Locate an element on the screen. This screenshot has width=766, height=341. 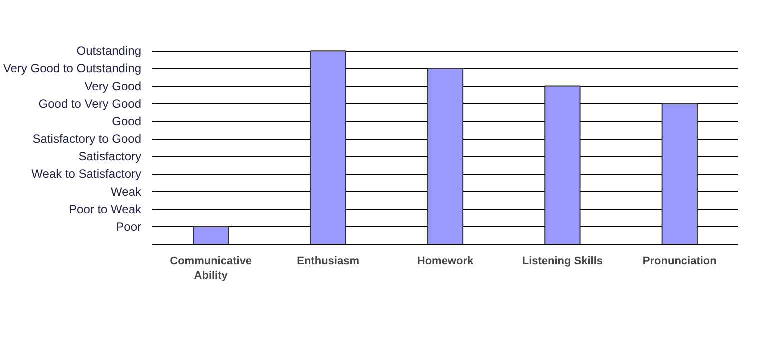
text: Good is located at coordinates (127, 121).